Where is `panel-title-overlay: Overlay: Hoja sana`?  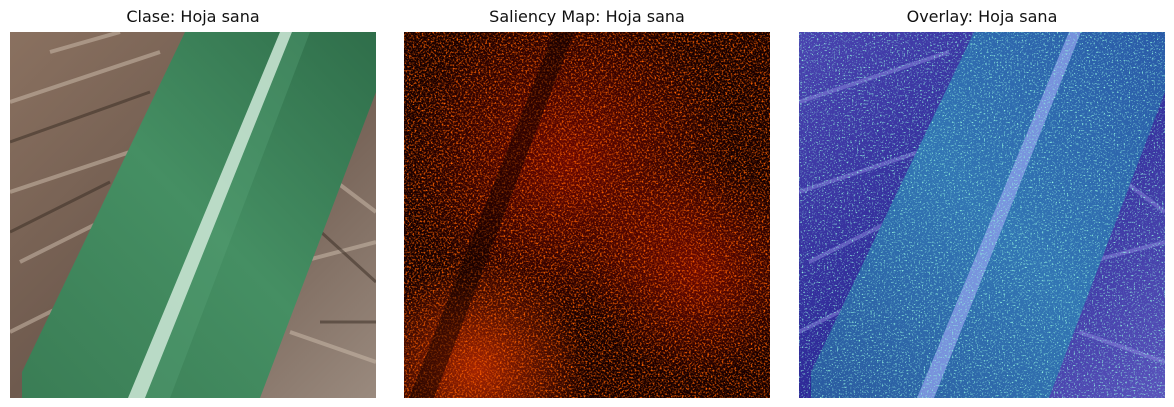 panel-title-overlay: Overlay: Hoja sana is located at coordinates (982, 16).